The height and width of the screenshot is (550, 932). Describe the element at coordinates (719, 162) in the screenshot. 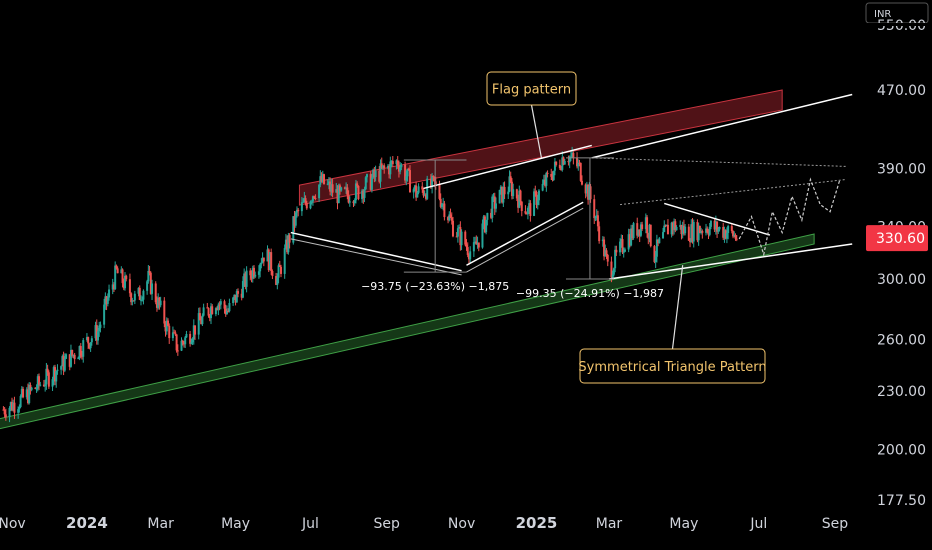

I see `upper-dotted-channel` at that location.